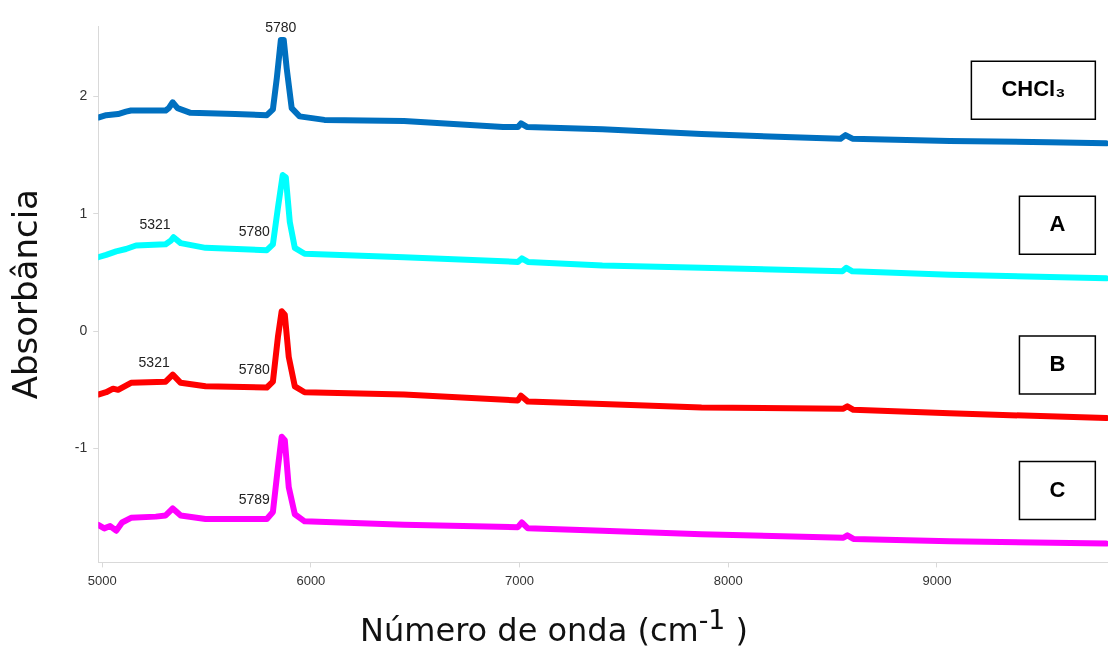 The width and height of the screenshot is (1108, 651). Describe the element at coordinates (520, 580) in the screenshot. I see `x-tick-label: 7000` at that location.